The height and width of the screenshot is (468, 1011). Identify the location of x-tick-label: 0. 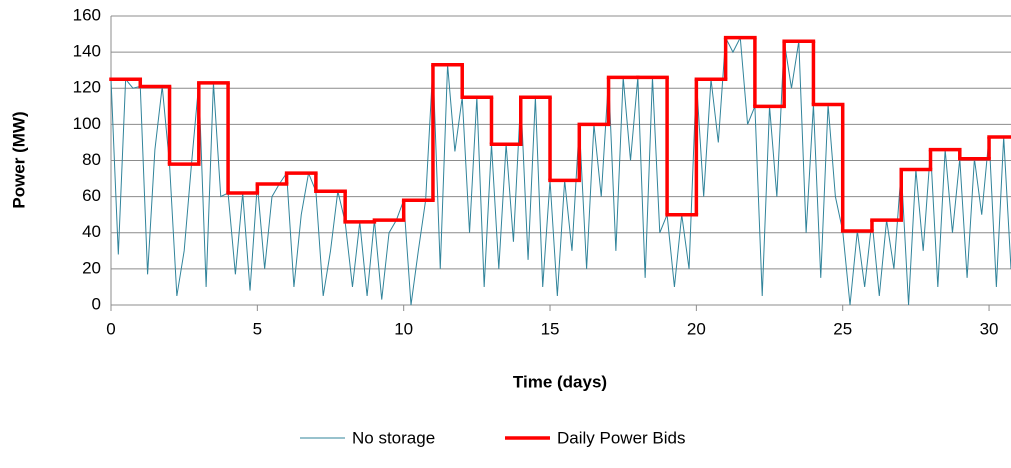
(110, 328).